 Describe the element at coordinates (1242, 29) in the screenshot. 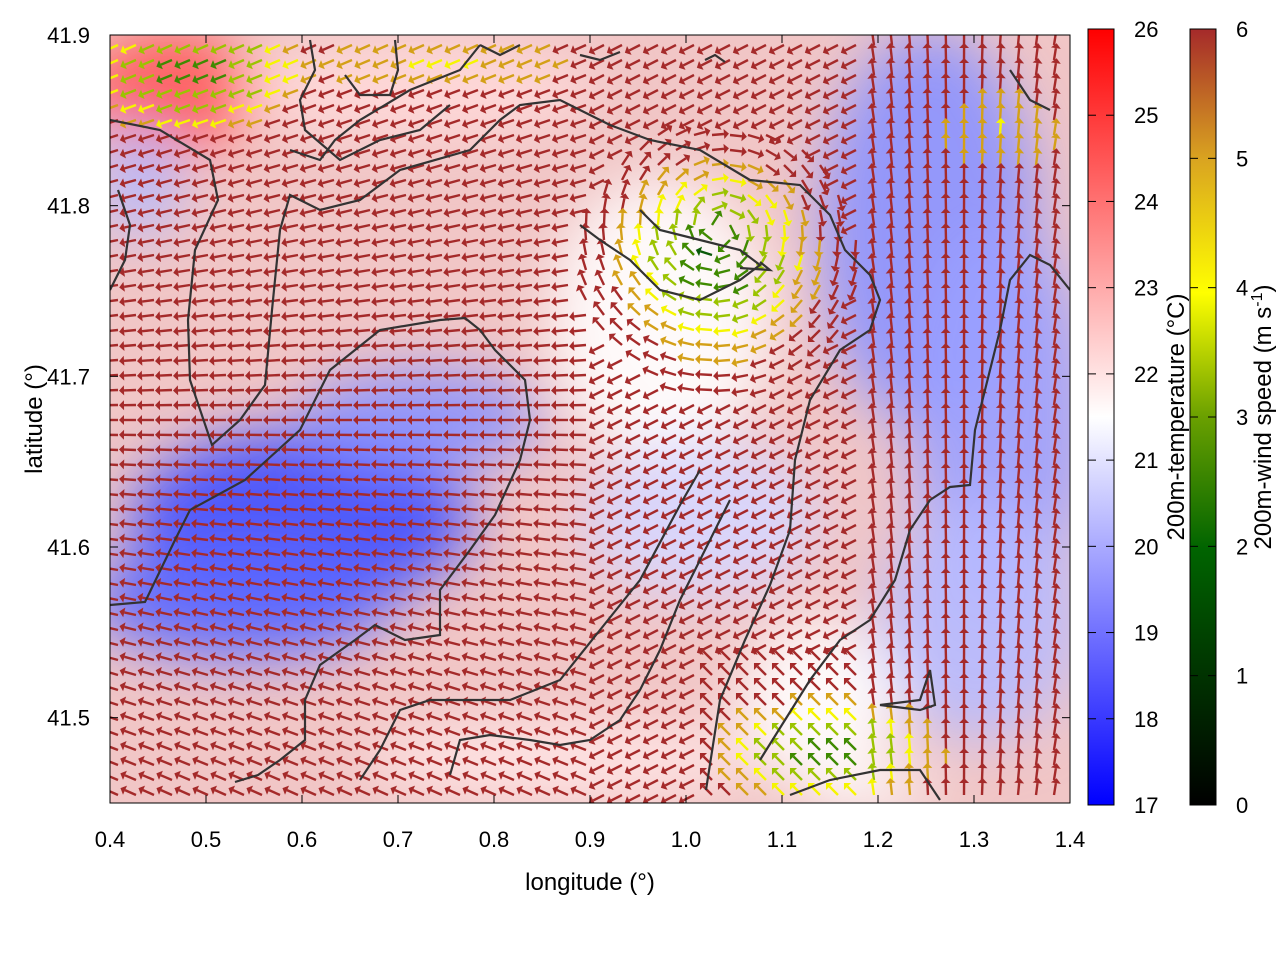

I see `colorbar-tick-label: 6` at that location.